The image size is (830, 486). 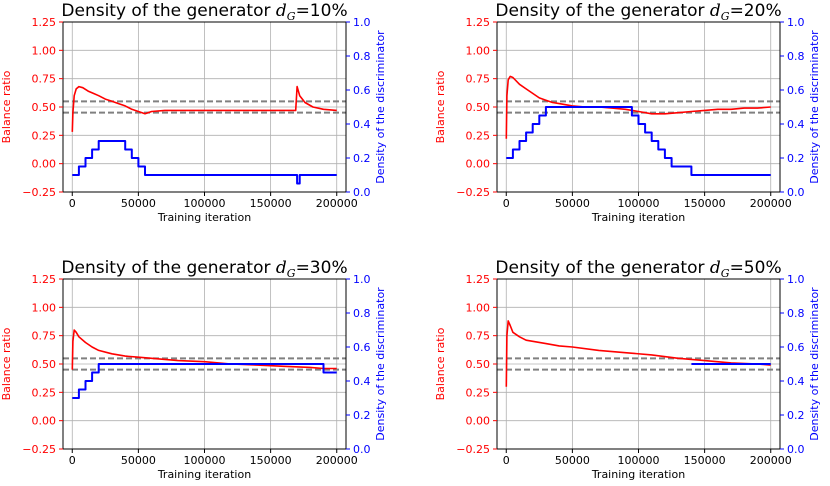 What do you see at coordinates (638, 12) in the screenshot?
I see `chart-title: Density of the generator dG=20%` at bounding box center [638, 12].